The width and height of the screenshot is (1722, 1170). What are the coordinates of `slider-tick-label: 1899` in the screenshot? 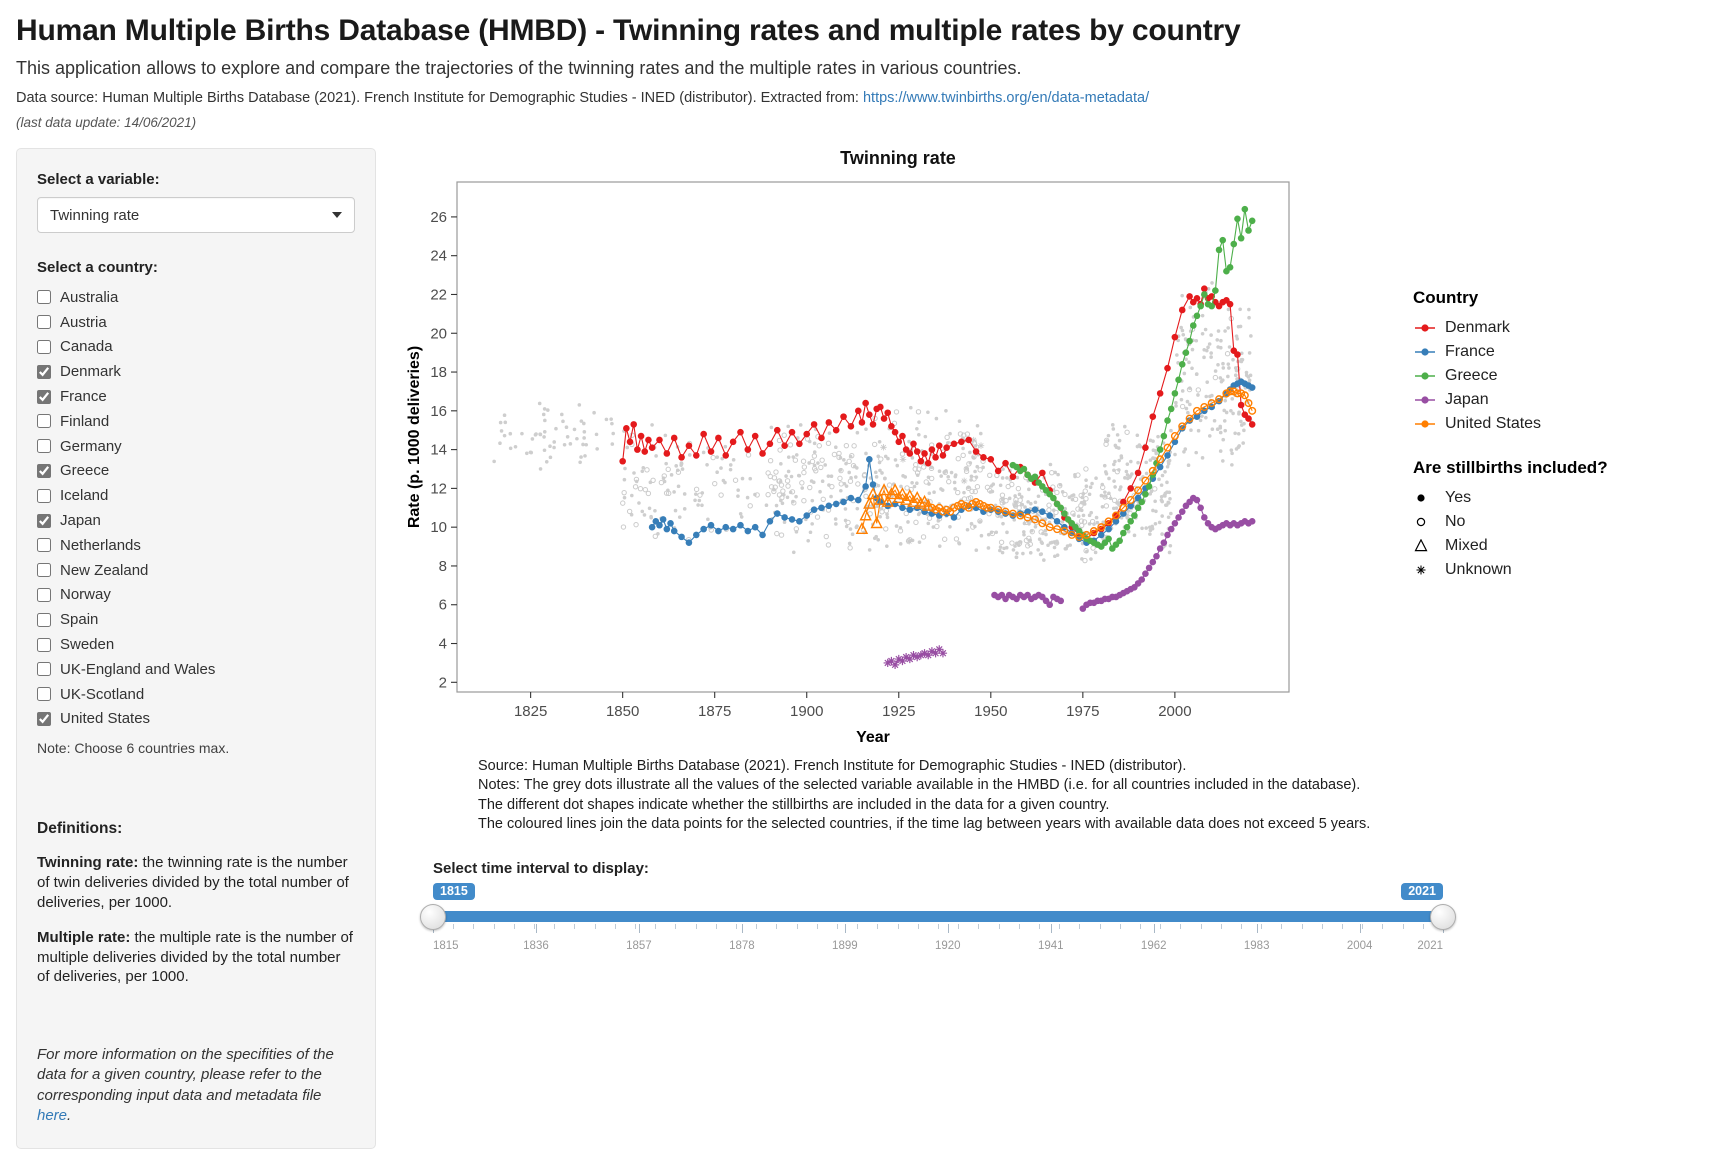 It's located at (845, 945).